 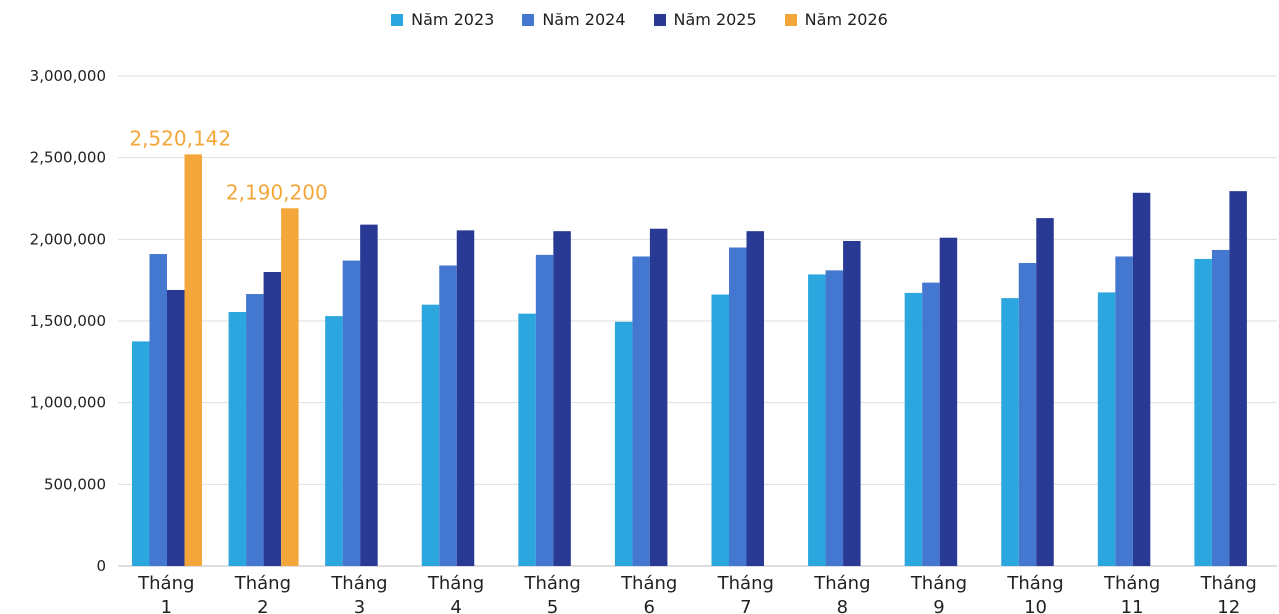 I want to click on x-tick-label: Tháng 10, so click(x=1034, y=593).